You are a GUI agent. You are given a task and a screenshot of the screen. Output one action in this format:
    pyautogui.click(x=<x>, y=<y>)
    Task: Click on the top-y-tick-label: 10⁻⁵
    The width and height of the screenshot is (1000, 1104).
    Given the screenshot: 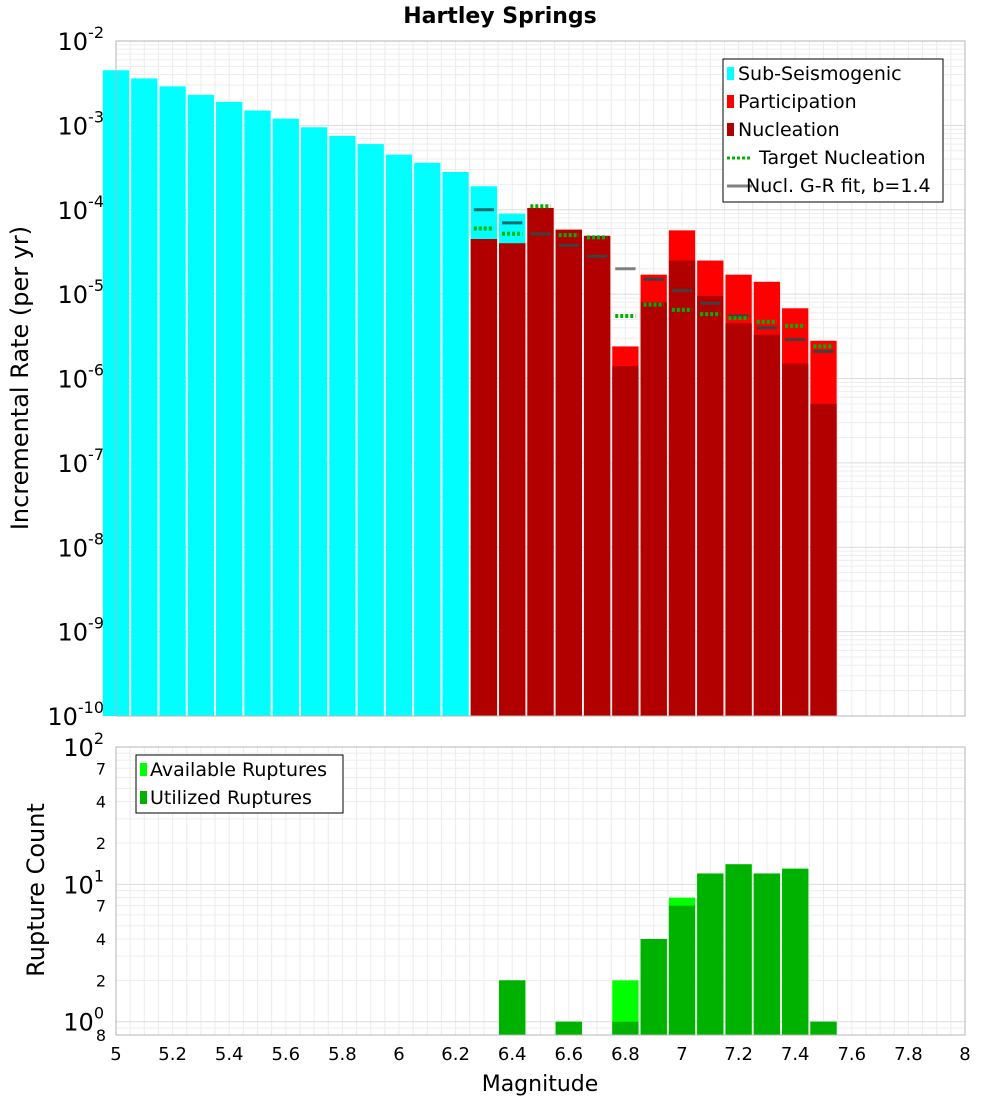 What is the action you would take?
    pyautogui.click(x=81, y=292)
    